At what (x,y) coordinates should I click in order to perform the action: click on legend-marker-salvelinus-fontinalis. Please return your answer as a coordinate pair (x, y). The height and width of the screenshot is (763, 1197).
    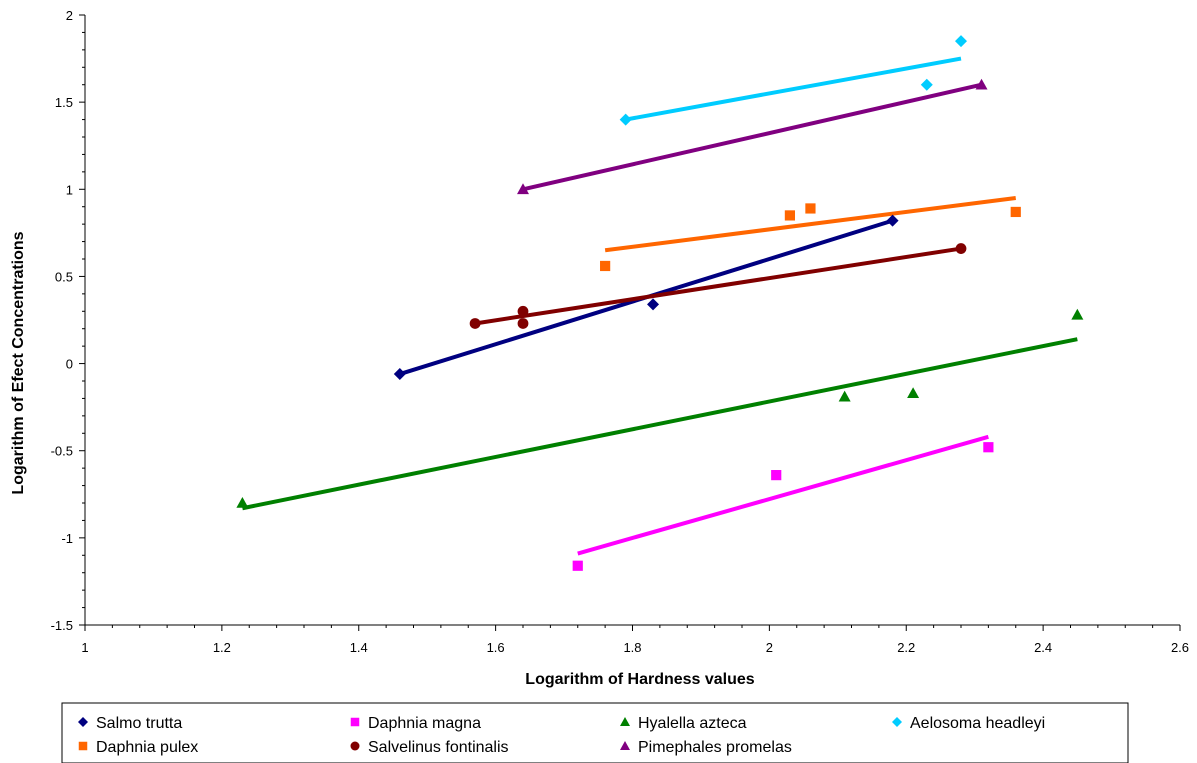
    Looking at the image, I should click on (355, 746).